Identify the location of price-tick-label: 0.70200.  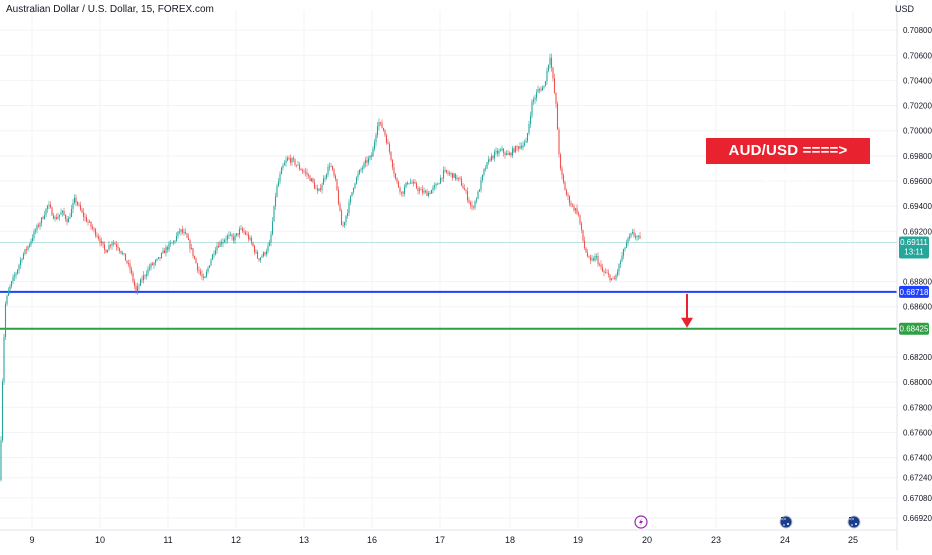
(917, 106).